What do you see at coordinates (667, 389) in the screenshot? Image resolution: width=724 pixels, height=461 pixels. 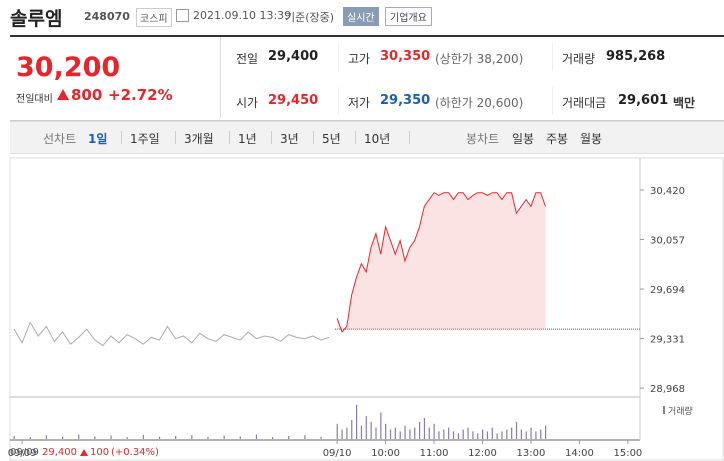 I see `y-tick-label: 28,968` at bounding box center [667, 389].